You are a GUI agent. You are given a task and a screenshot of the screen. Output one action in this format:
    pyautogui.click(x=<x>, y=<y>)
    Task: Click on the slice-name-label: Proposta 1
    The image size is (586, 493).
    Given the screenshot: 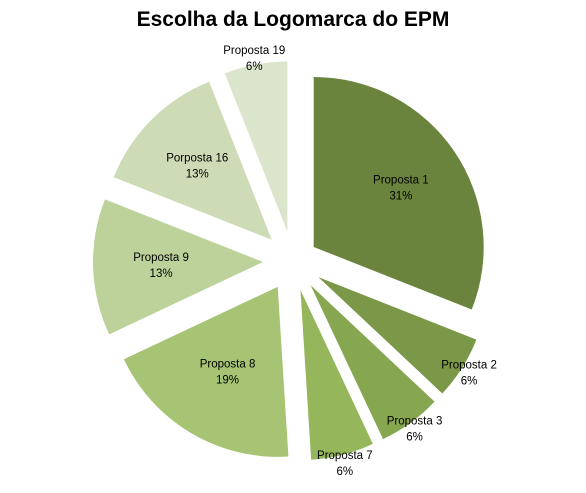 What is the action you would take?
    pyautogui.click(x=401, y=181)
    